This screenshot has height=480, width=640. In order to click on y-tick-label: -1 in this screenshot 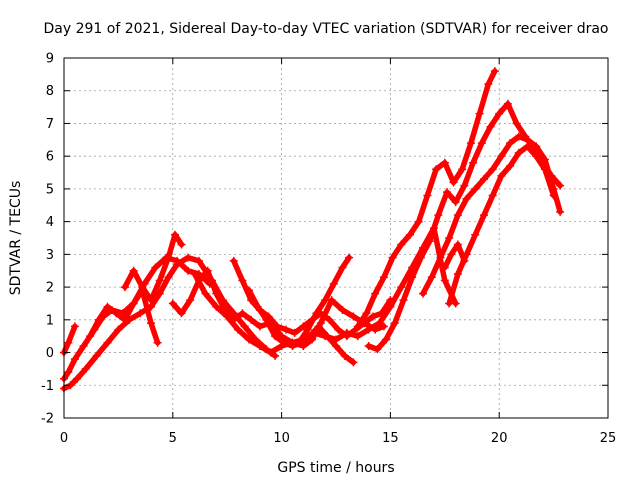, I will do `click(47, 386)`.